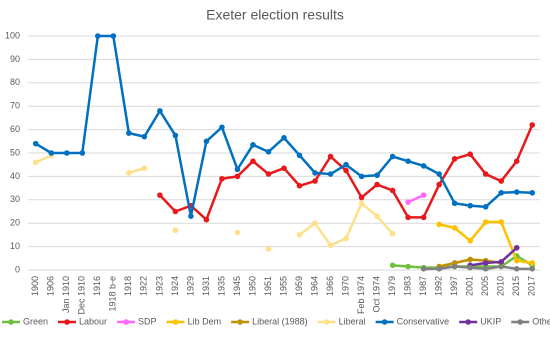 The image size is (550, 337). What do you see at coordinates (470, 286) in the screenshot?
I see `x-tick-label: 2001` at bounding box center [470, 286].